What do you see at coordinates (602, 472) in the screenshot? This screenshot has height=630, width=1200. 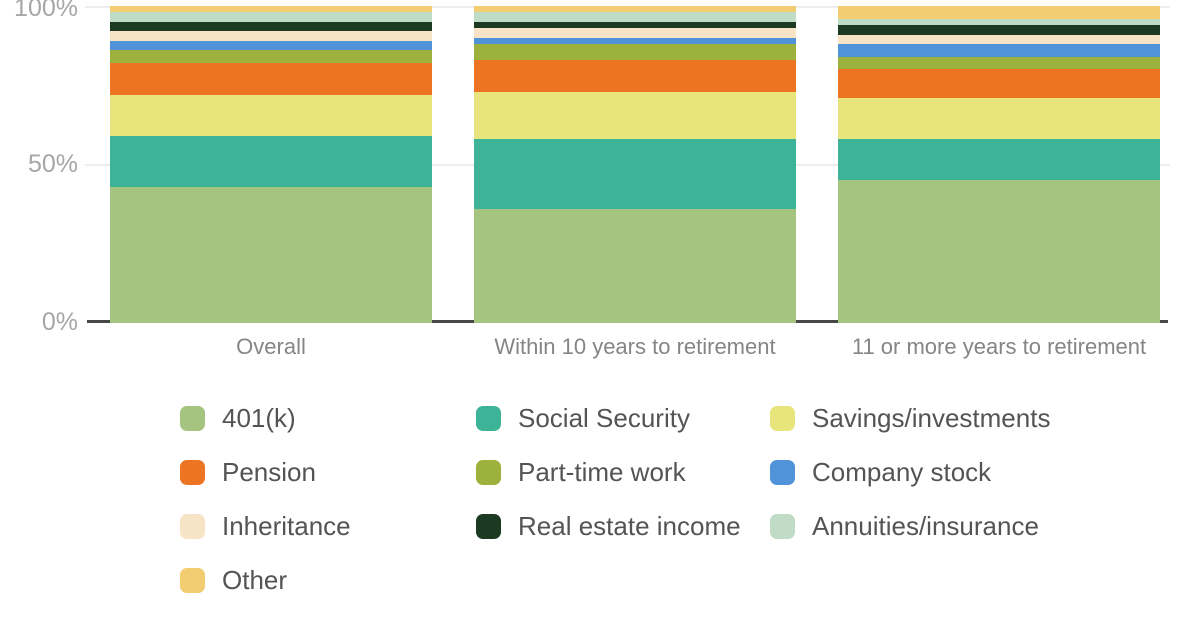 I see `legend-label: Part-time work` at bounding box center [602, 472].